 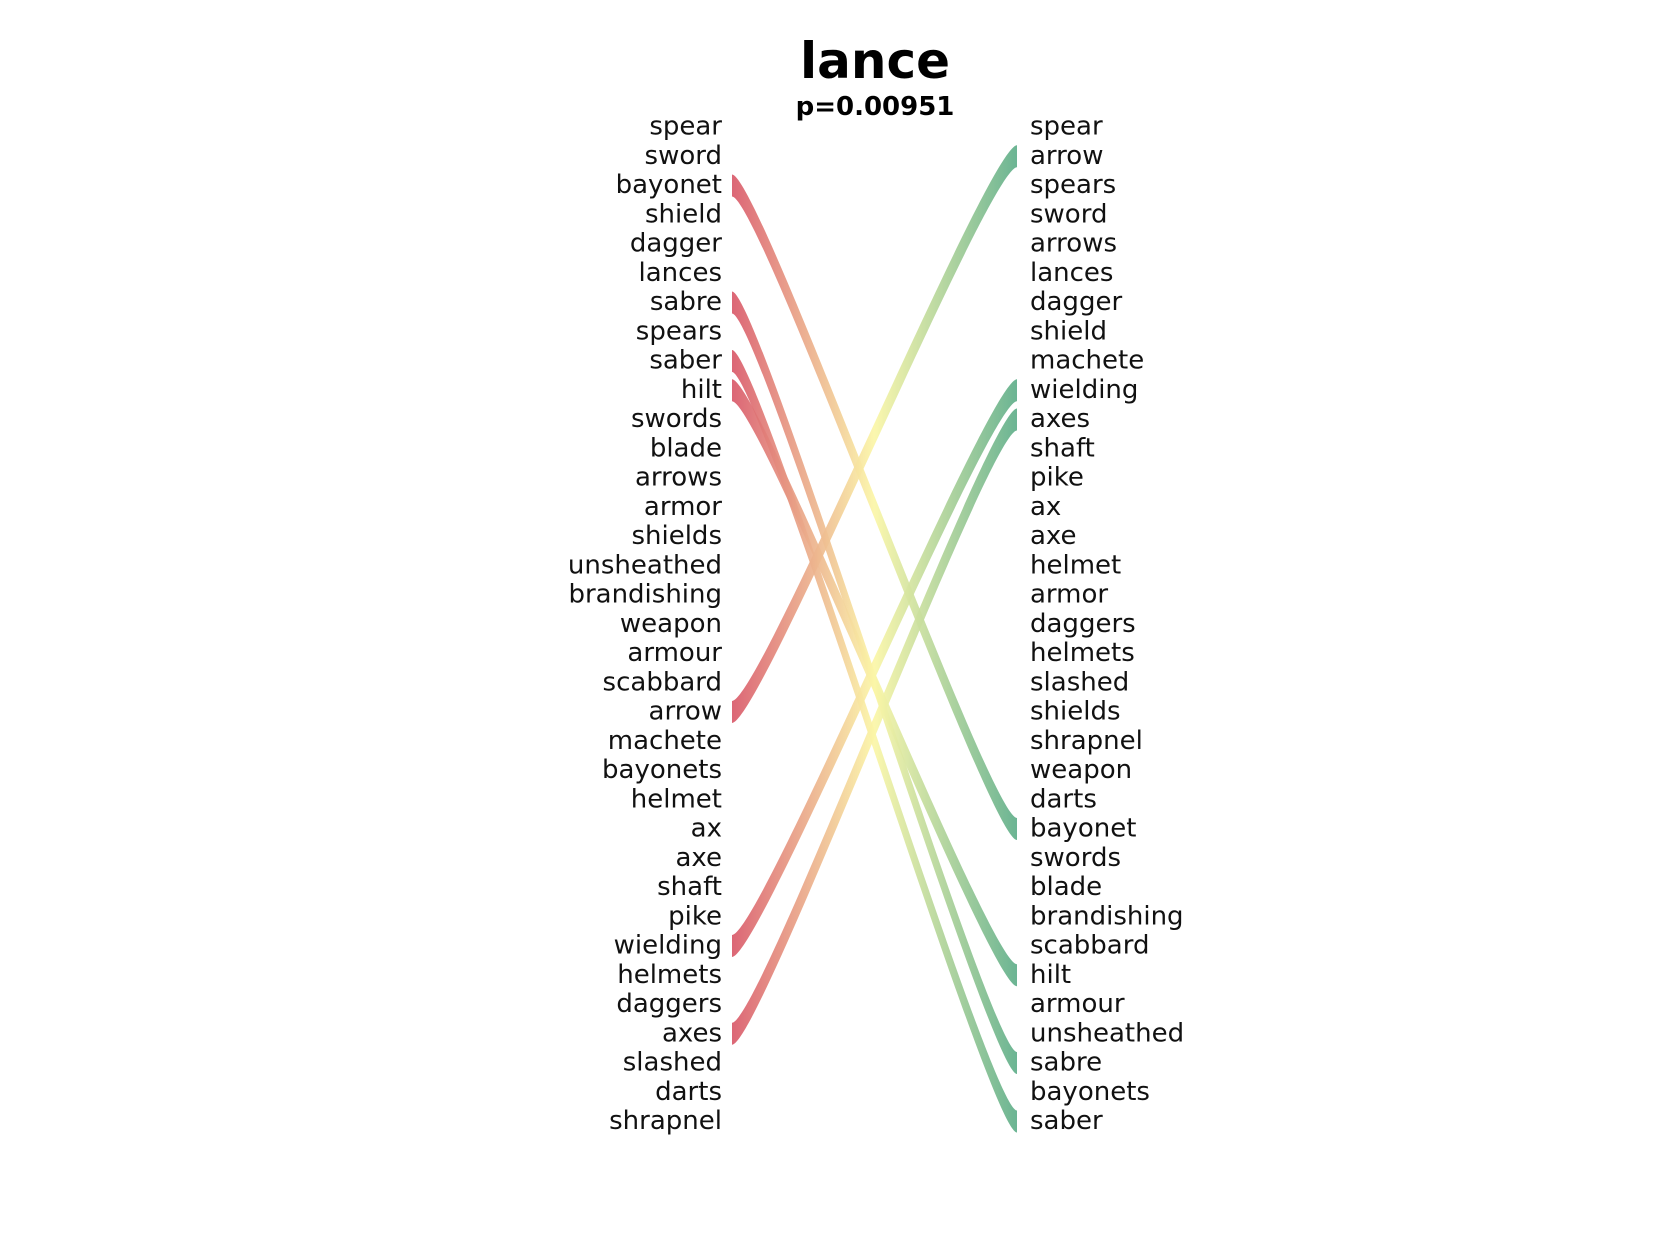 I want to click on left-word-dagger: dagger, so click(x=676, y=244).